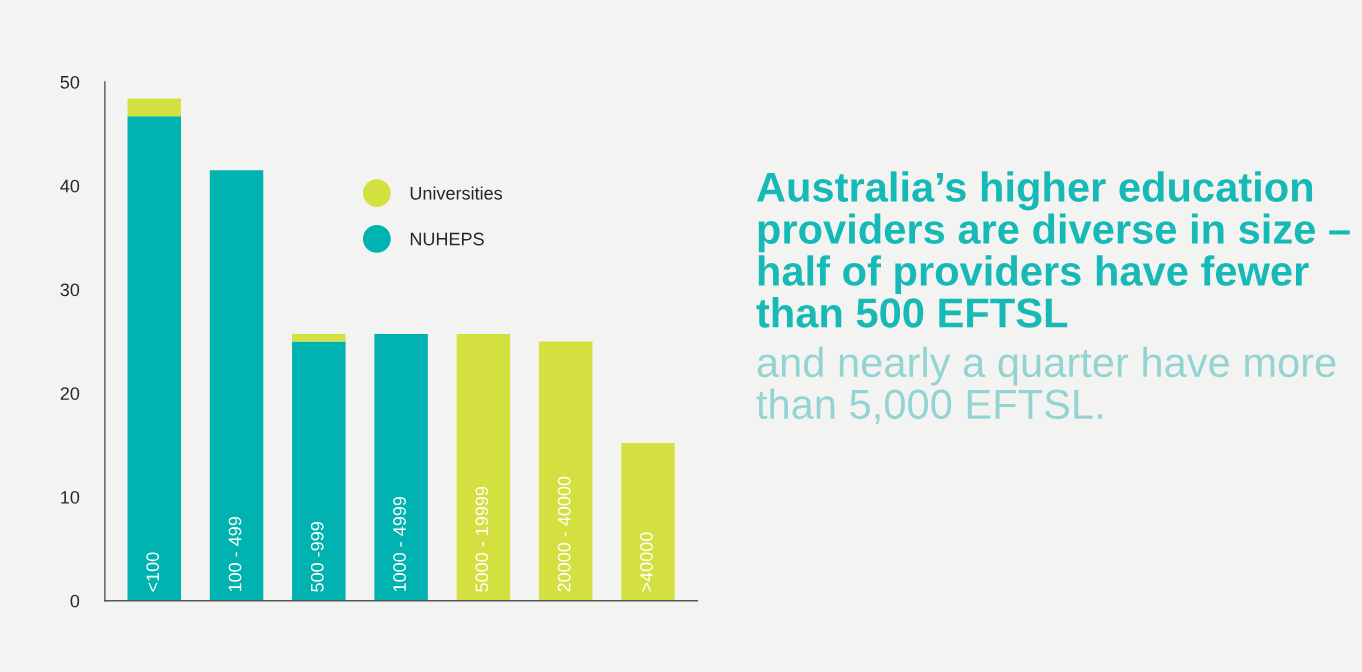  I want to click on x-tick-label: 5000 - 19999, so click(482, 539).